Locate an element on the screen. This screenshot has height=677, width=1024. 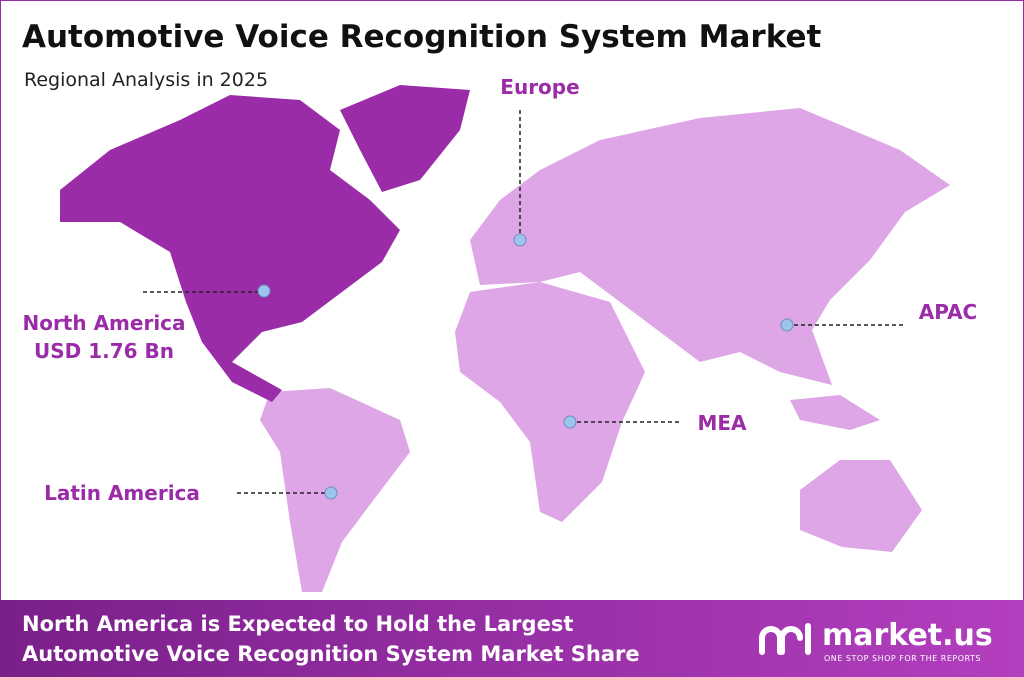
greenland is located at coordinates (405, 138).